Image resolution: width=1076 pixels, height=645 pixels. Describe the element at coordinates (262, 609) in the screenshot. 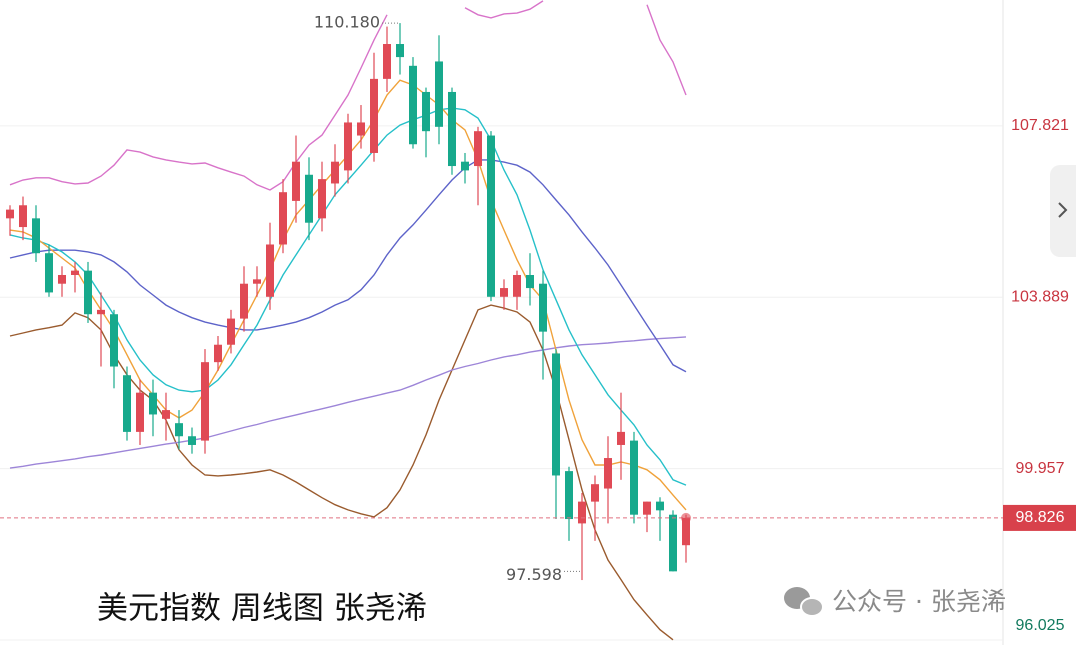

I see `chart-title: 美元指数 周线图 张尧浠` at that location.